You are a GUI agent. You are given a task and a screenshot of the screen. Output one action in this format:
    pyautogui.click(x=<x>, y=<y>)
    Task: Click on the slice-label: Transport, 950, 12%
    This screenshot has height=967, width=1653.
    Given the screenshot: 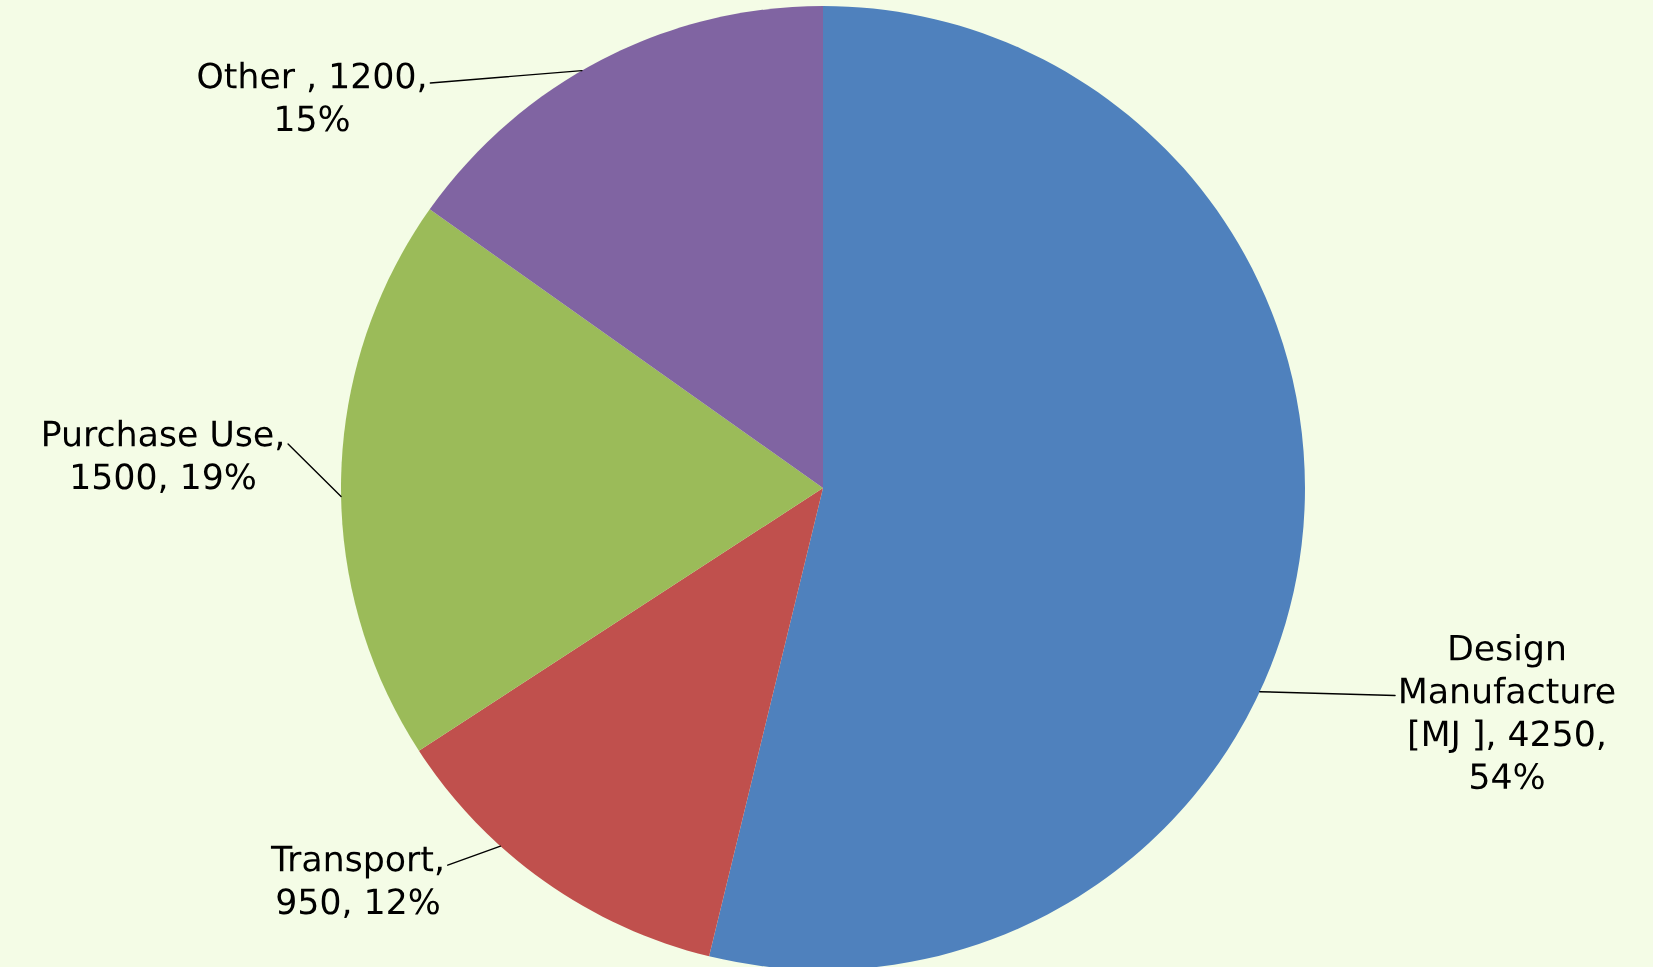 What is the action you would take?
    pyautogui.click(x=356, y=882)
    